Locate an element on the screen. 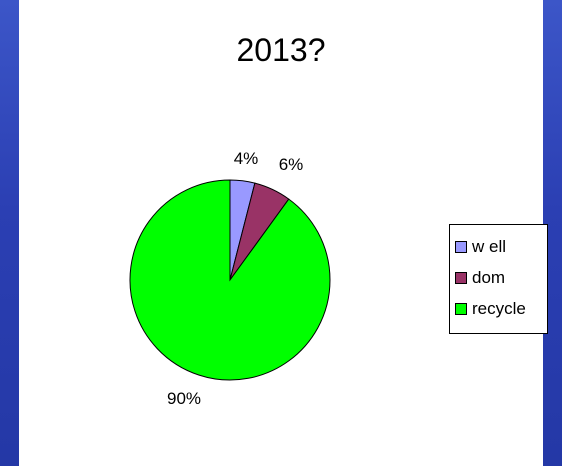  legend-label-well: w ell is located at coordinates (489, 246).